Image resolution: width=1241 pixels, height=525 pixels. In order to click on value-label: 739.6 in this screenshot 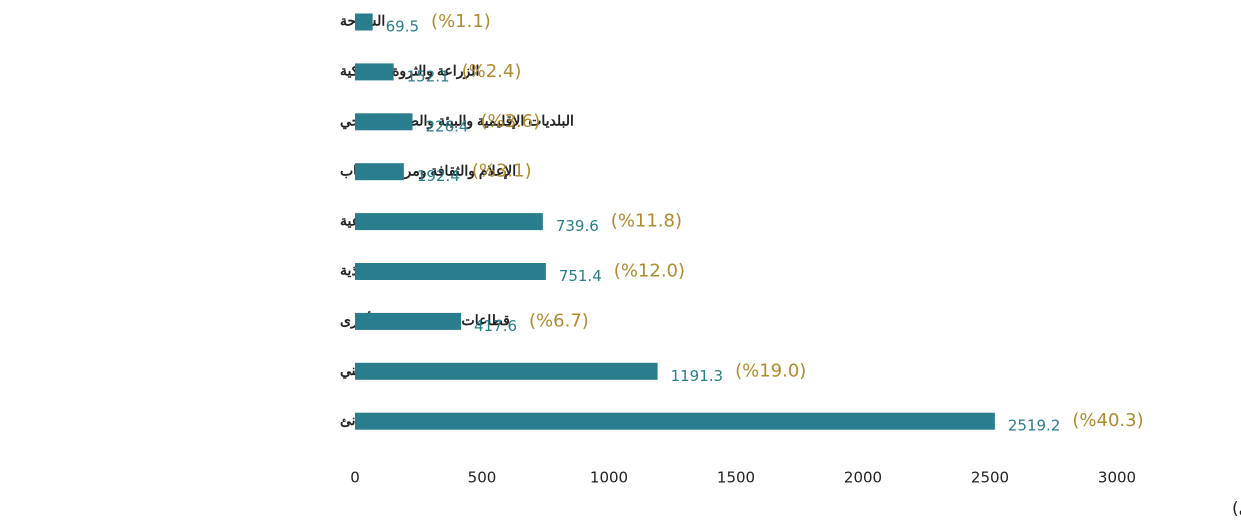, I will do `click(577, 226)`.